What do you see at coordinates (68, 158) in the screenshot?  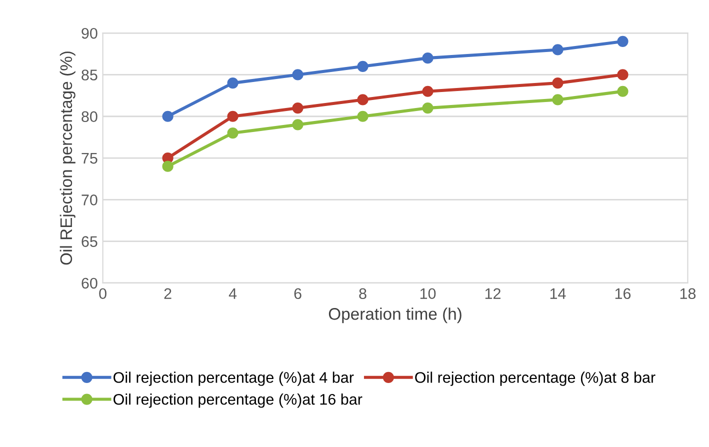 I see `y-axis-title: Oil REjection percentage (%)` at bounding box center [68, 158].